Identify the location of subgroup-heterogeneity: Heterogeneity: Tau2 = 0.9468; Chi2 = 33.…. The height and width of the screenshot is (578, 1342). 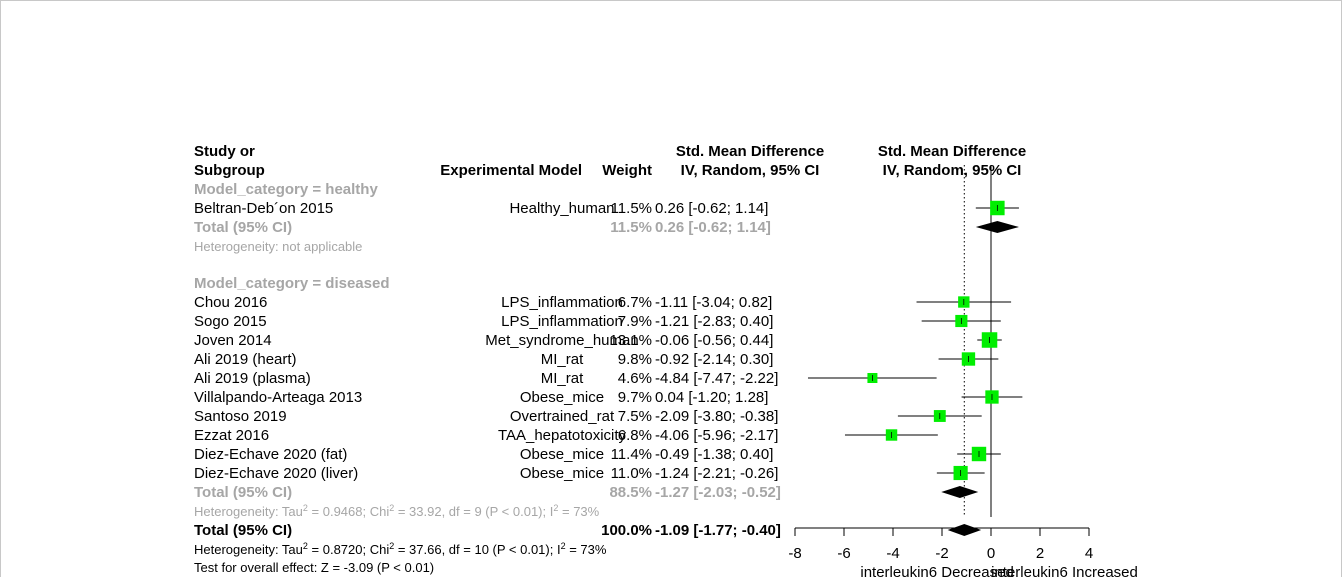
(397, 511).